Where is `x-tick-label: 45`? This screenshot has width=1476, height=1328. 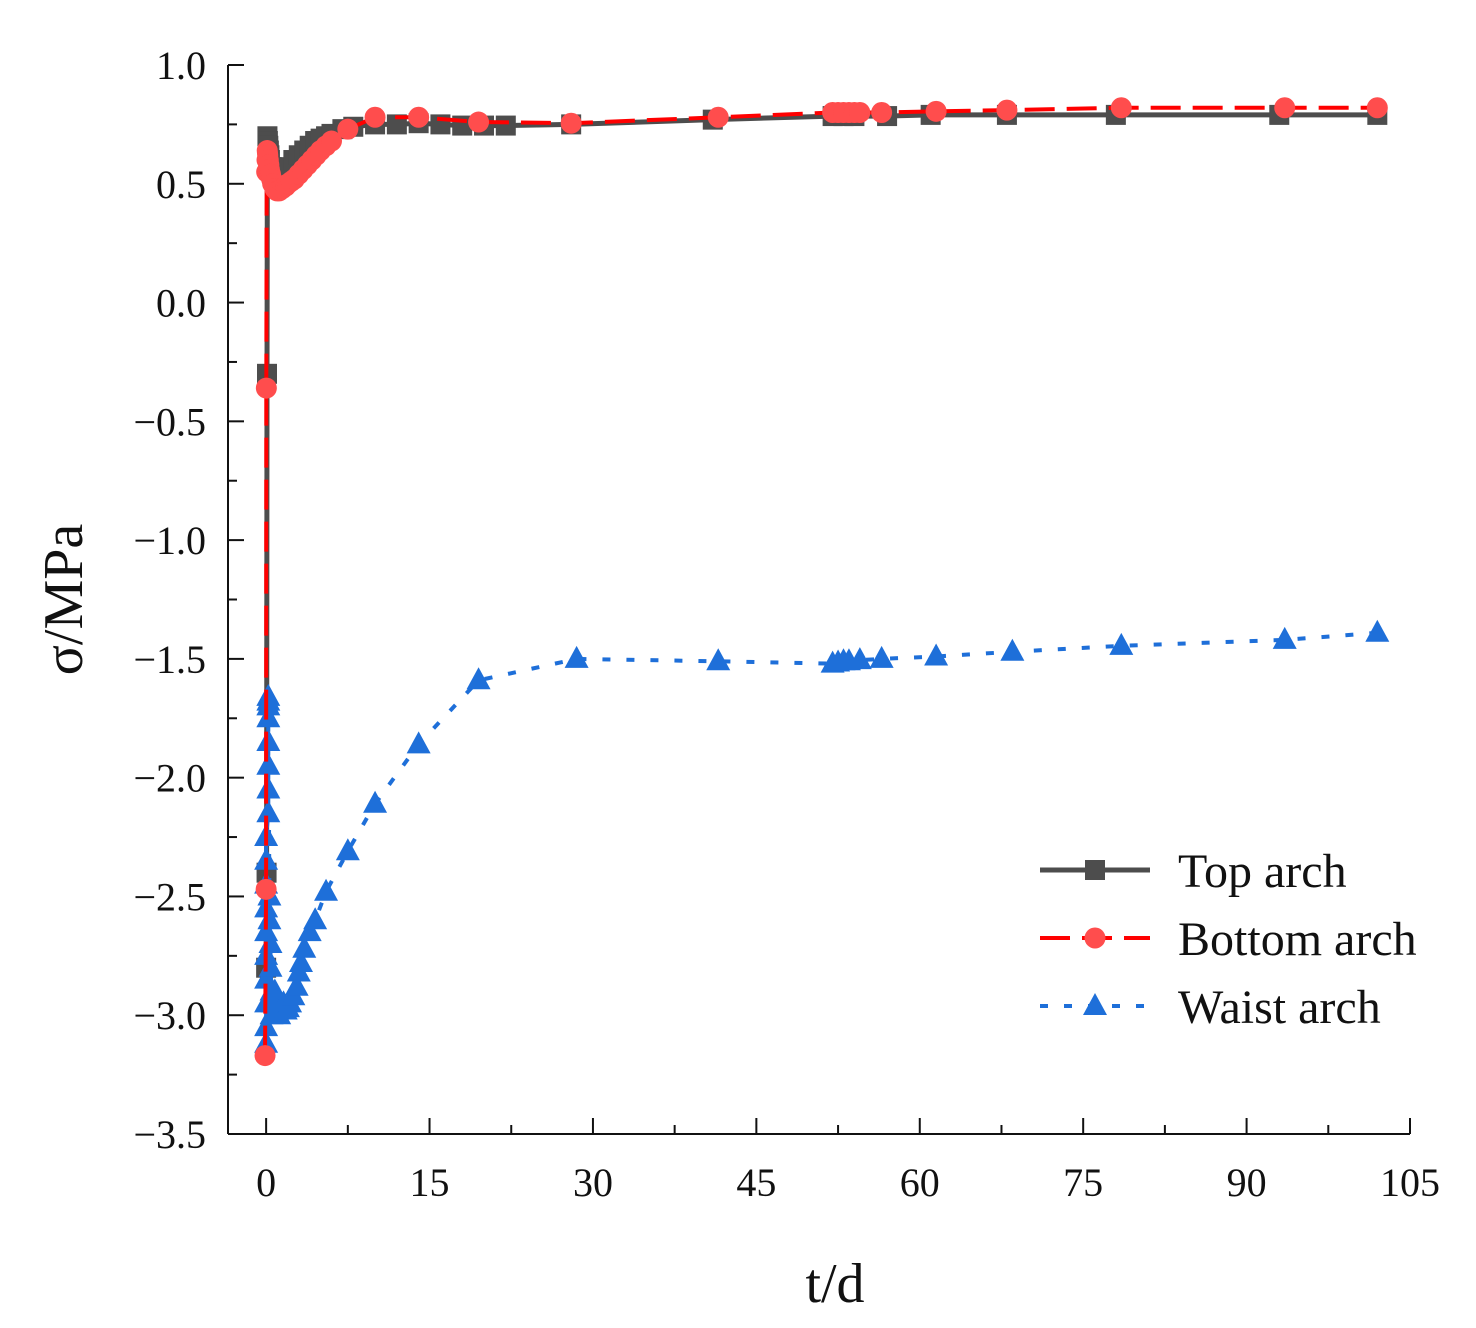 x-tick-label: 45 is located at coordinates (756, 1182).